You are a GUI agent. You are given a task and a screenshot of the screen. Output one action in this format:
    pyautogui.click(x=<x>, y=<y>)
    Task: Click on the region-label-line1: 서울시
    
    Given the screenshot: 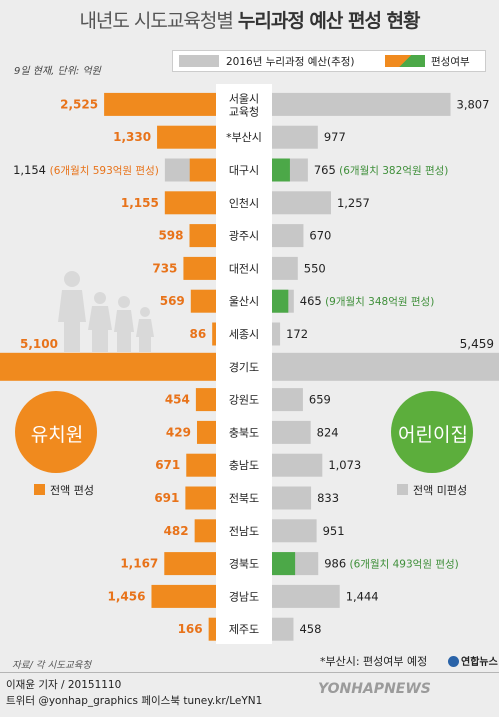 What is the action you would take?
    pyautogui.click(x=244, y=98)
    